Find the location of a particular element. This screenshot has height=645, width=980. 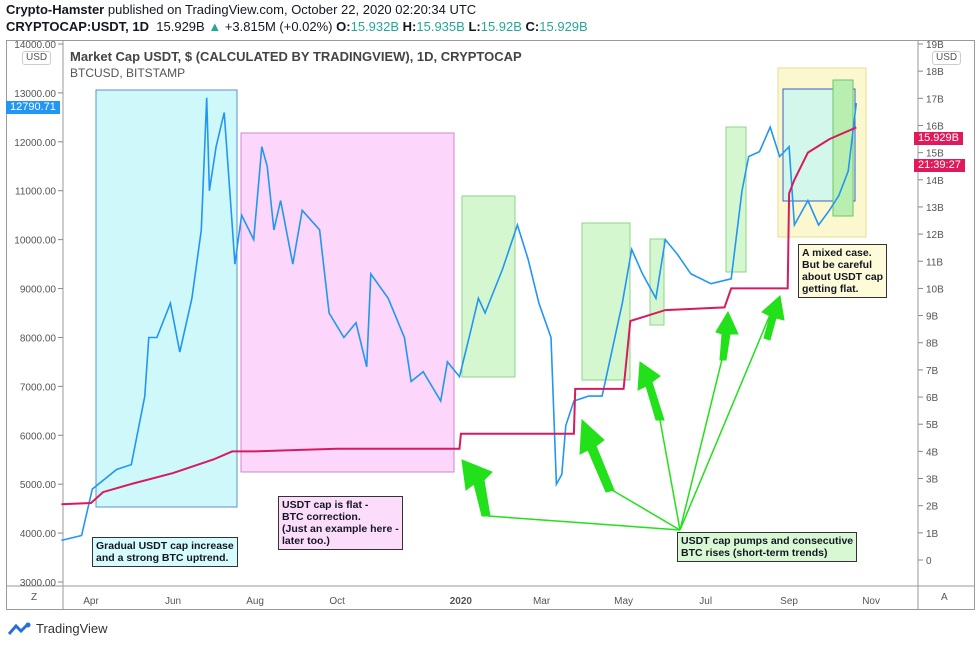

arrow-head-2-icon is located at coordinates (597, 455).